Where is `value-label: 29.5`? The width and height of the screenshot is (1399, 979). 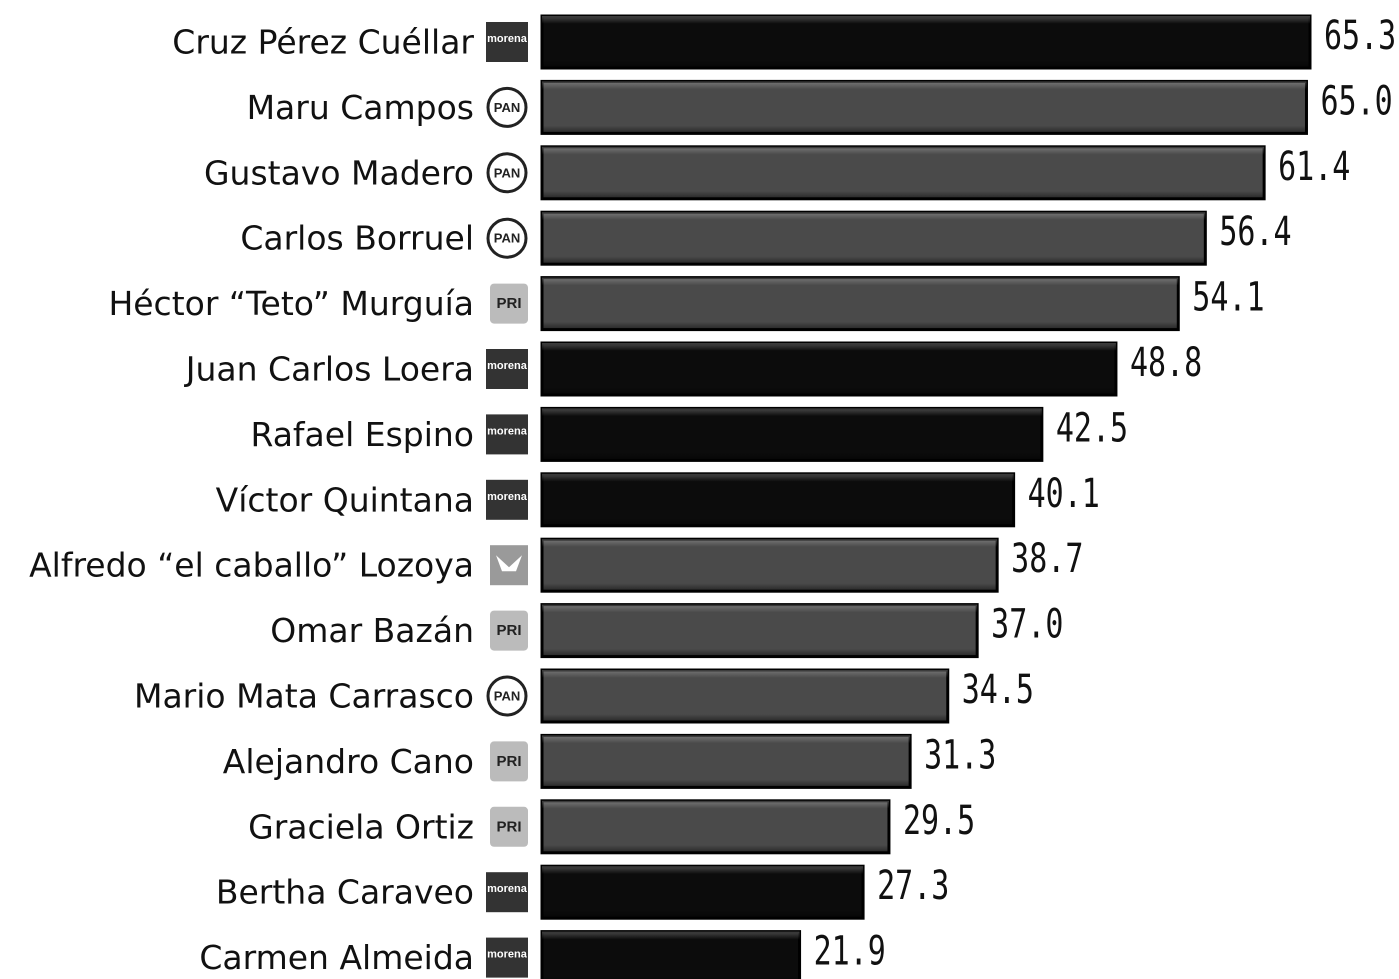 value-label: 29.5 is located at coordinates (939, 821).